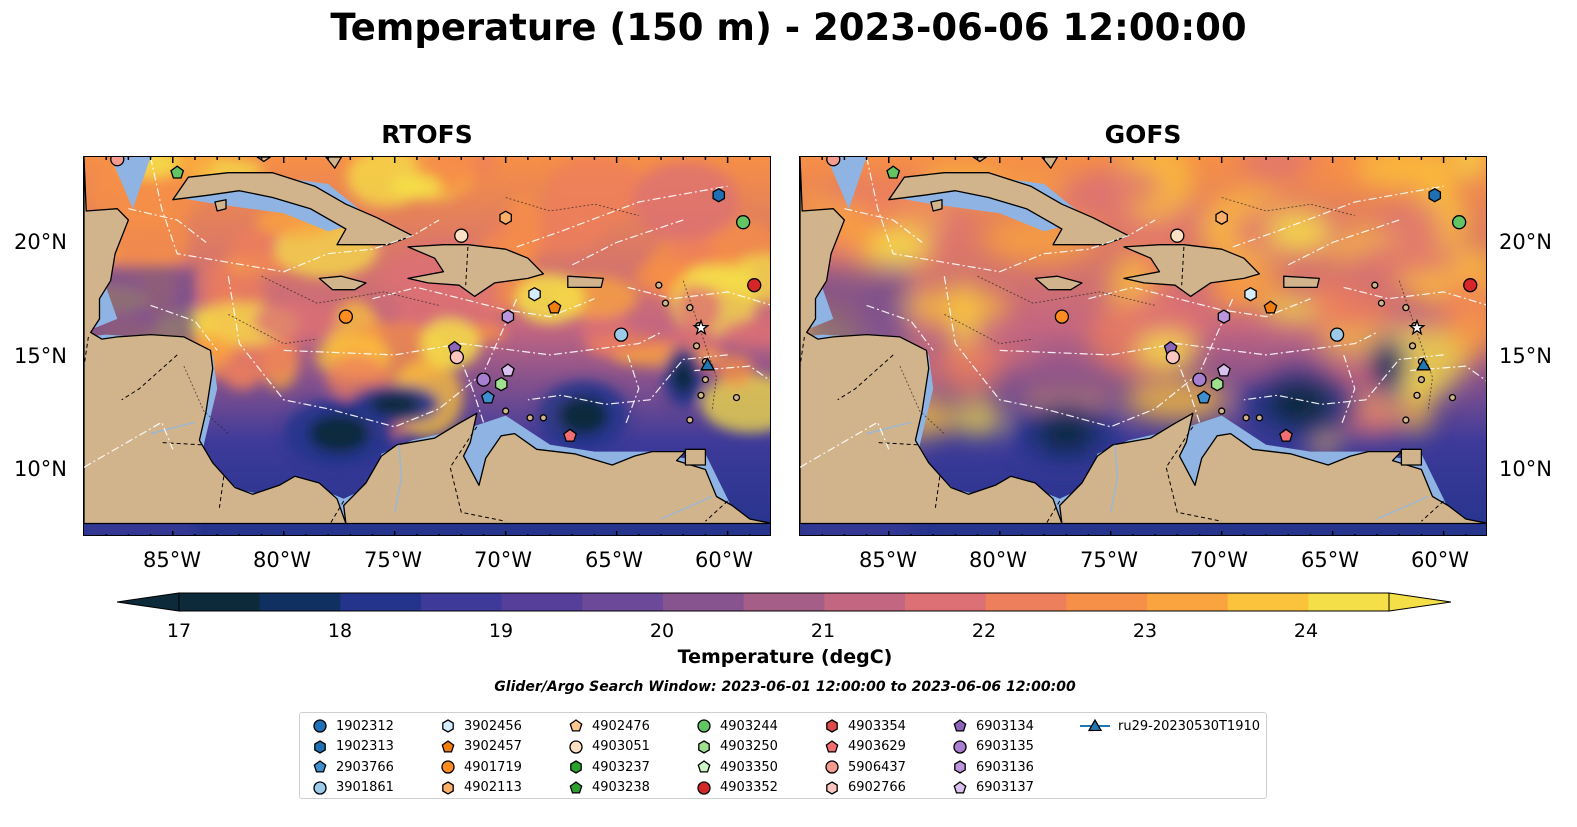 This screenshot has width=1577, height=827. Describe the element at coordinates (493, 726) in the screenshot. I see `legend-label: 3902456` at that location.